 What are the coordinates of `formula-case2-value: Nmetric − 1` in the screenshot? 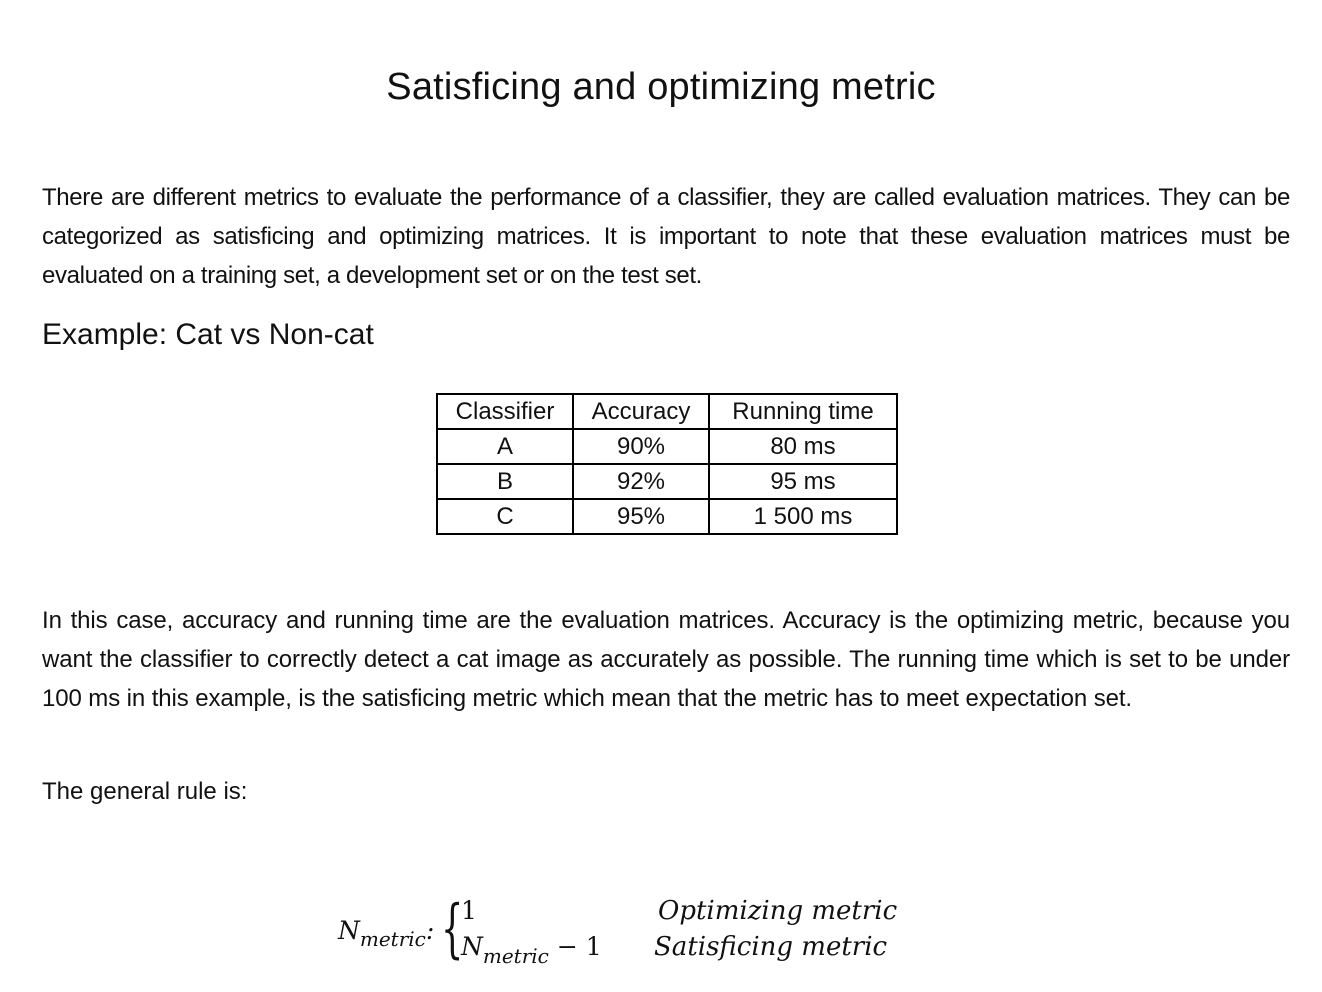 It's located at (531, 950).